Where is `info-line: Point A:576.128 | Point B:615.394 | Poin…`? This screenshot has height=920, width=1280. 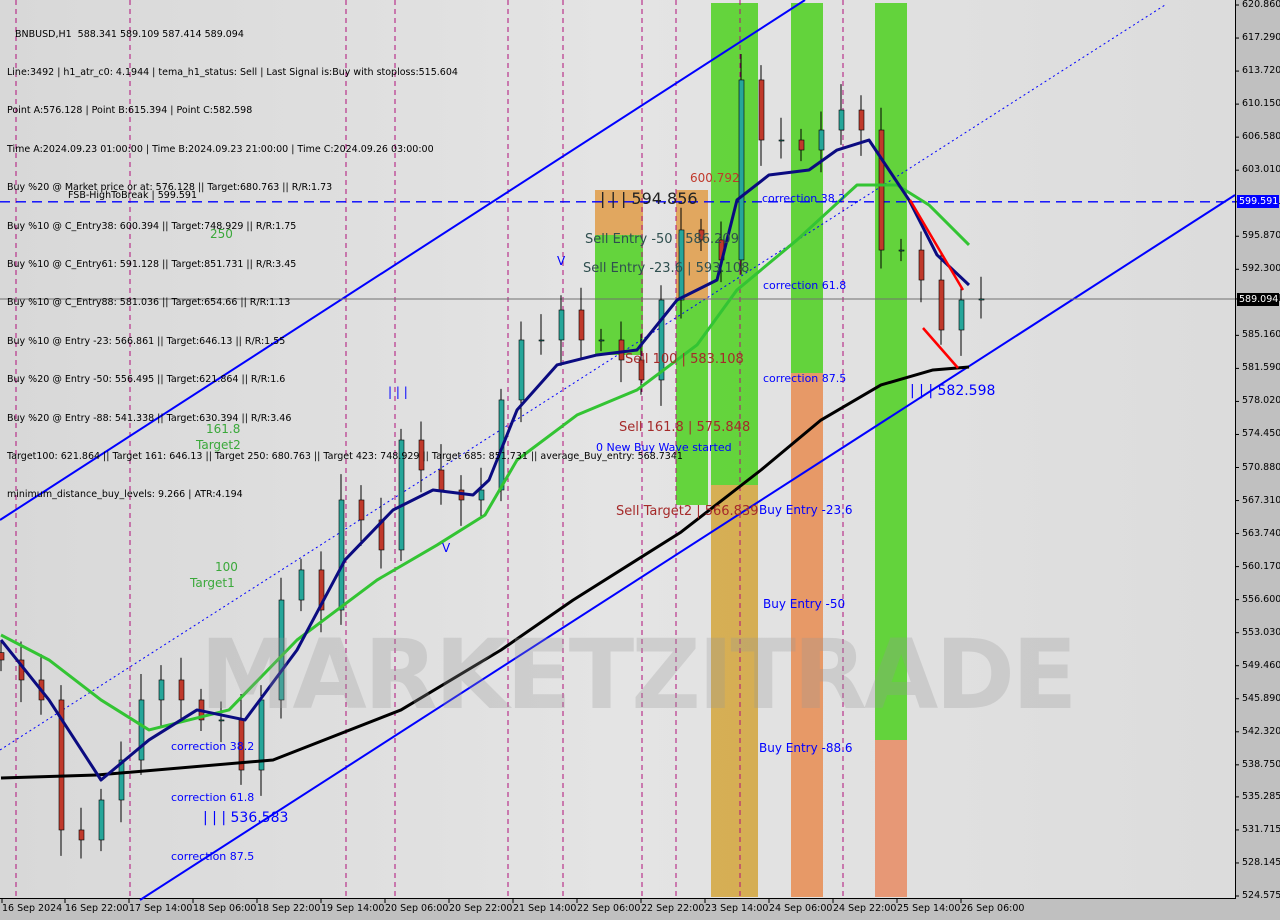
info-line: Point A:576.128 | Point B:615.394 | Poin… is located at coordinates (130, 111).